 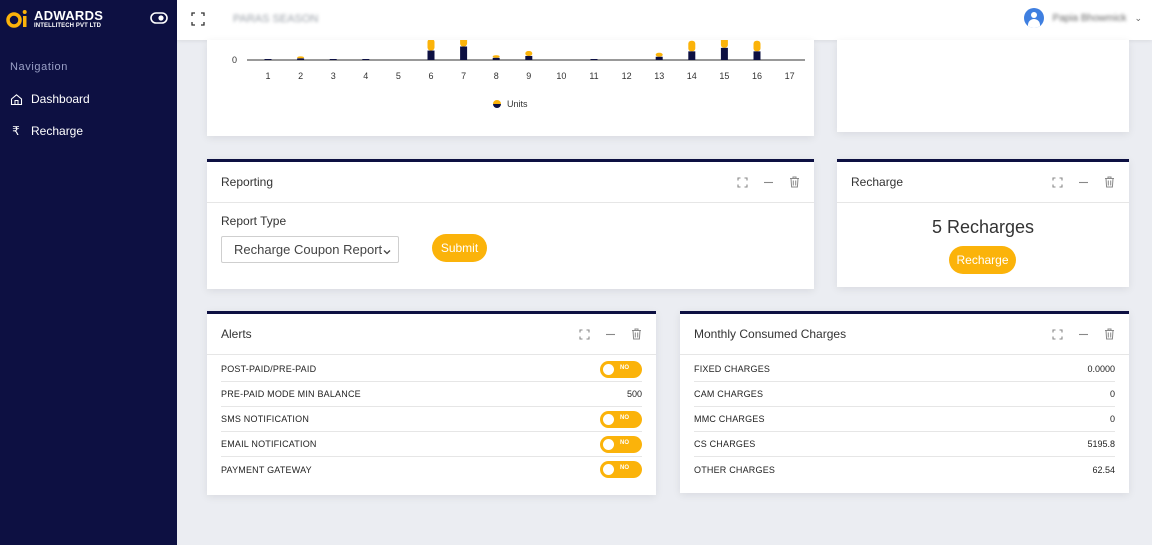 I want to click on row-label: EMAIL NOTIFICATION, so click(x=269, y=444).